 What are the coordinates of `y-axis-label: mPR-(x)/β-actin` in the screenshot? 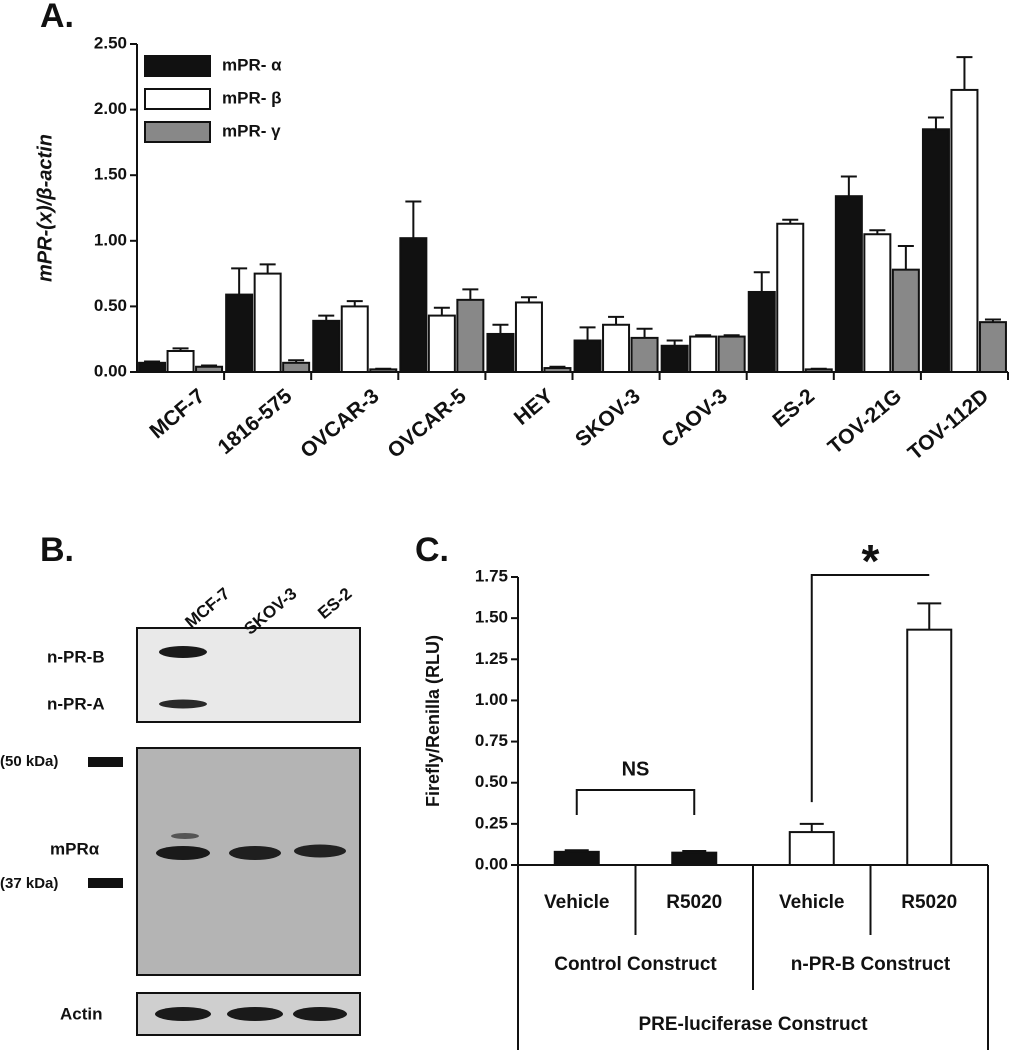 It's located at (45, 208).